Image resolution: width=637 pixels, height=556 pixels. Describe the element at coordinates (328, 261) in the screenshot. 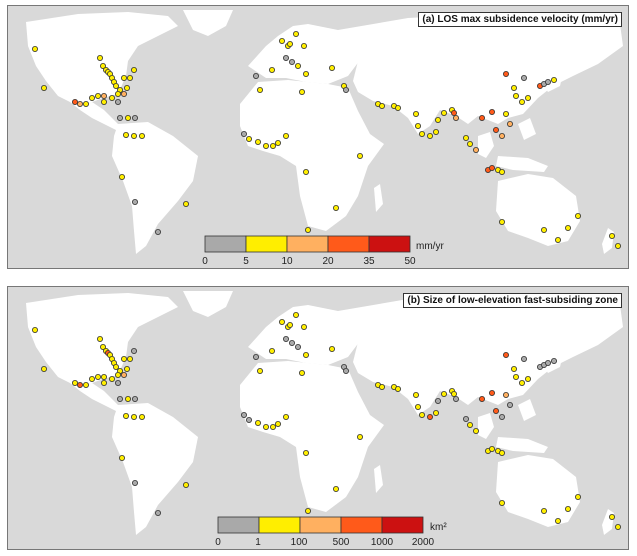

I see `colorbar-tick-3: 20` at that location.